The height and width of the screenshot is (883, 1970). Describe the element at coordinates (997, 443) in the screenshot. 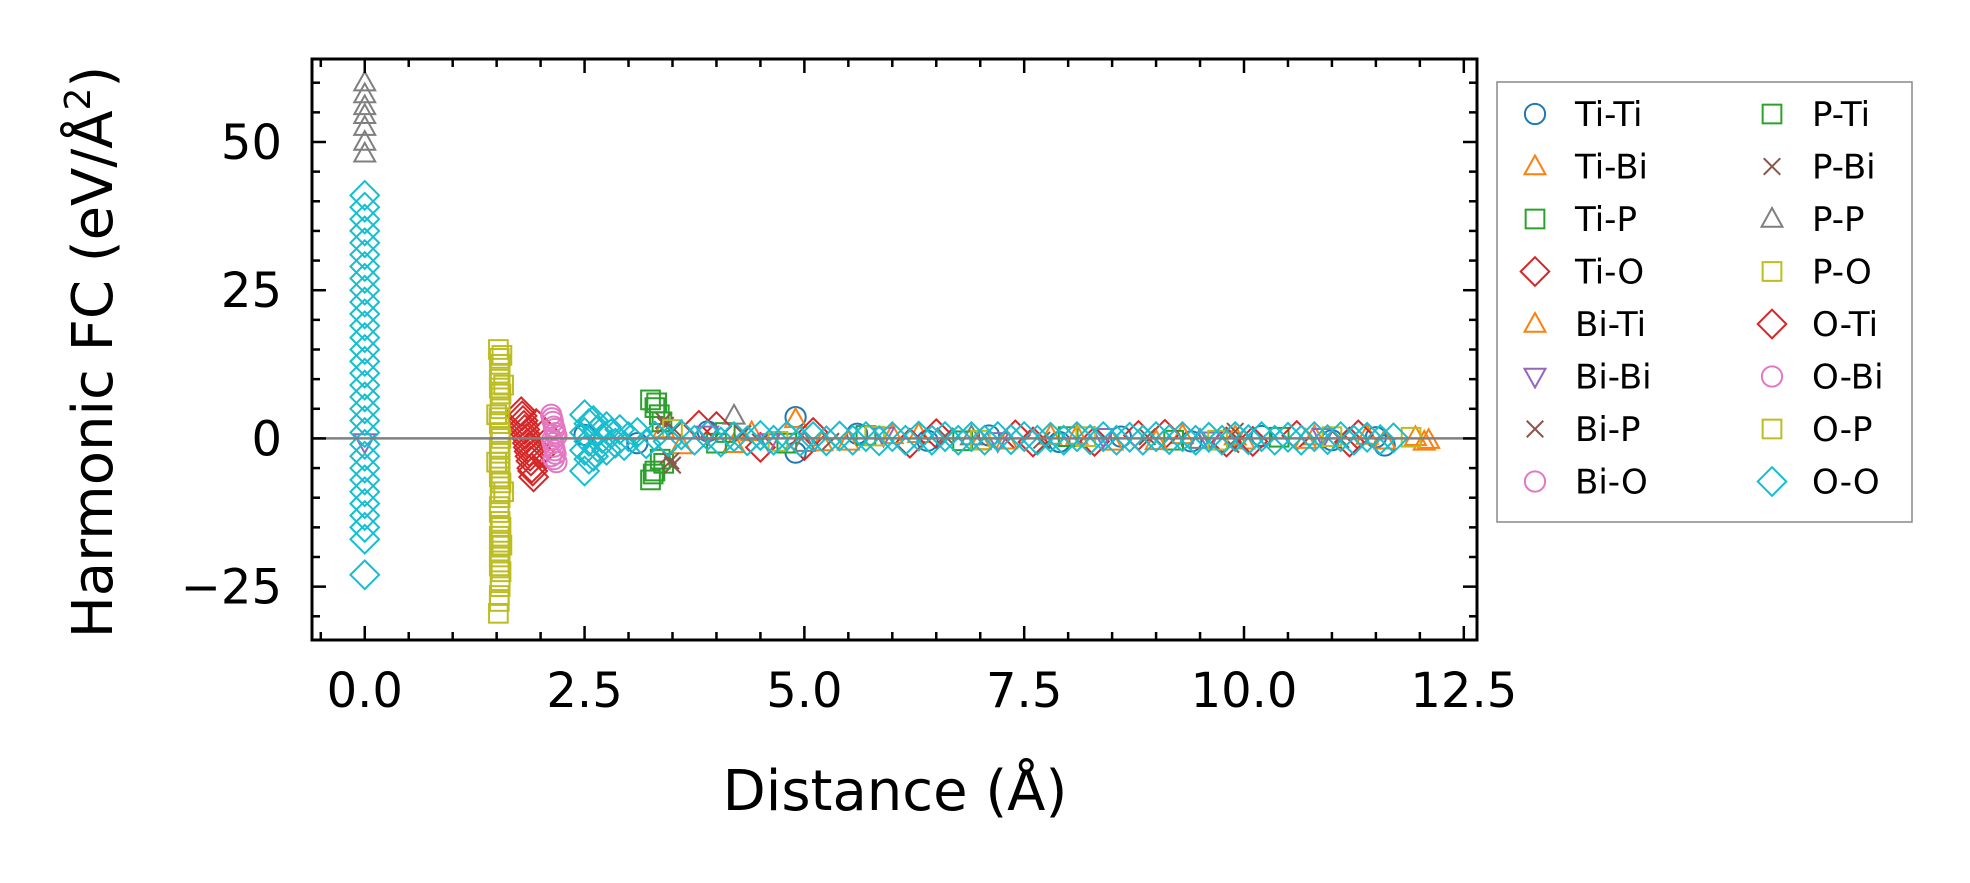

I see `data-point-bi-bi` at that location.